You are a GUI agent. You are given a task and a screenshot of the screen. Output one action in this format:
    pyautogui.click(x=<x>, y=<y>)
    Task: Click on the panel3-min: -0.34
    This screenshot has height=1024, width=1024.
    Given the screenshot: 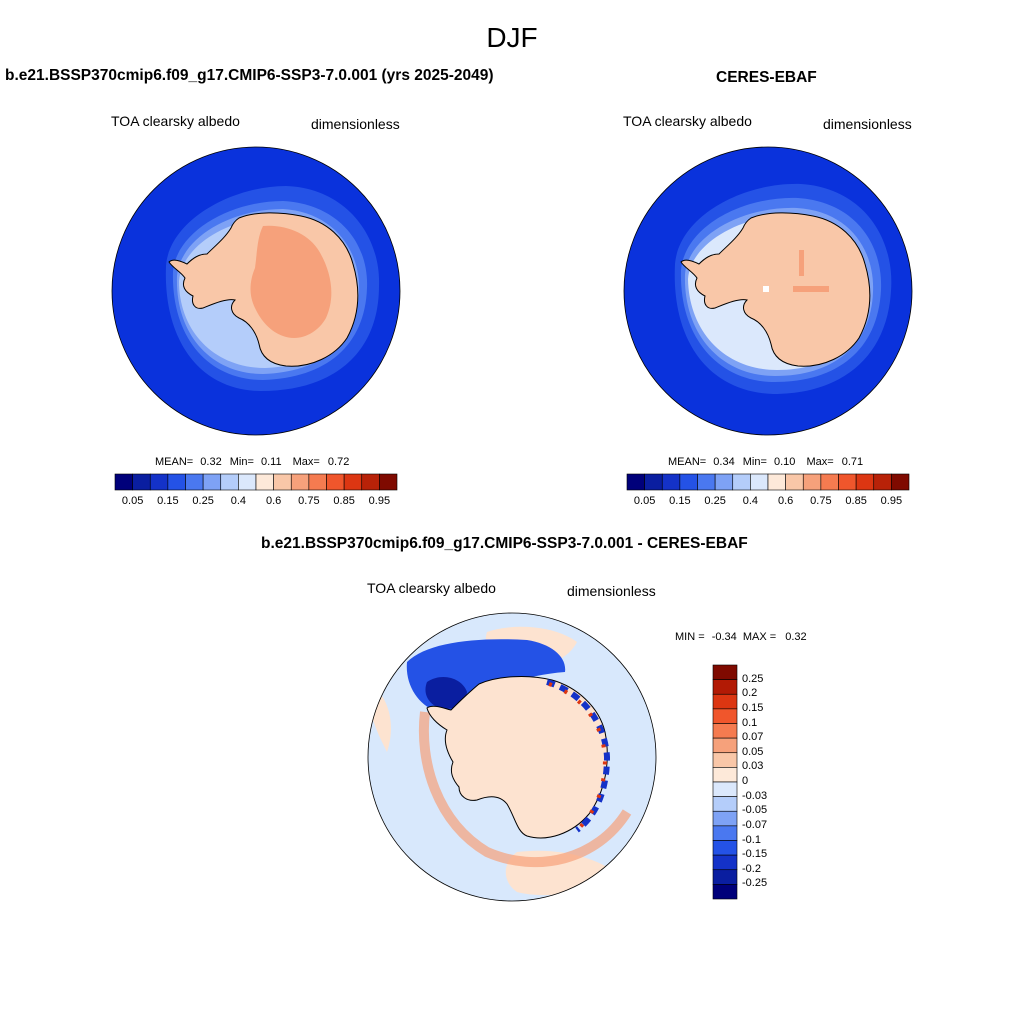 What is the action you would take?
    pyautogui.click(x=724, y=637)
    